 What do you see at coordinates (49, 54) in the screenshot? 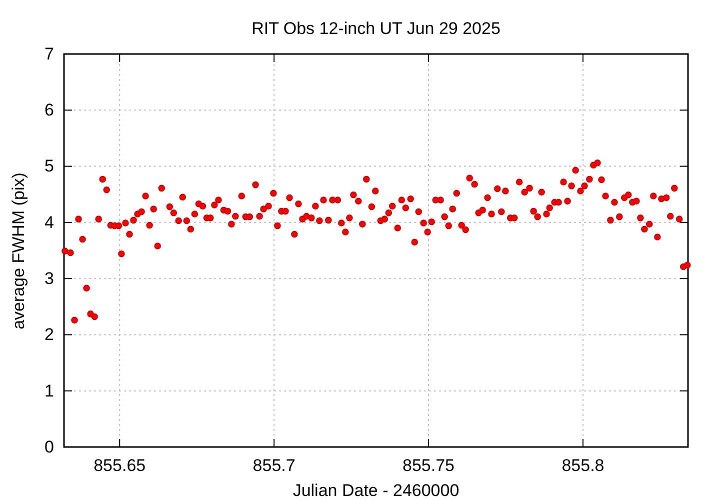
I see `y-tick-label: 7` at bounding box center [49, 54].